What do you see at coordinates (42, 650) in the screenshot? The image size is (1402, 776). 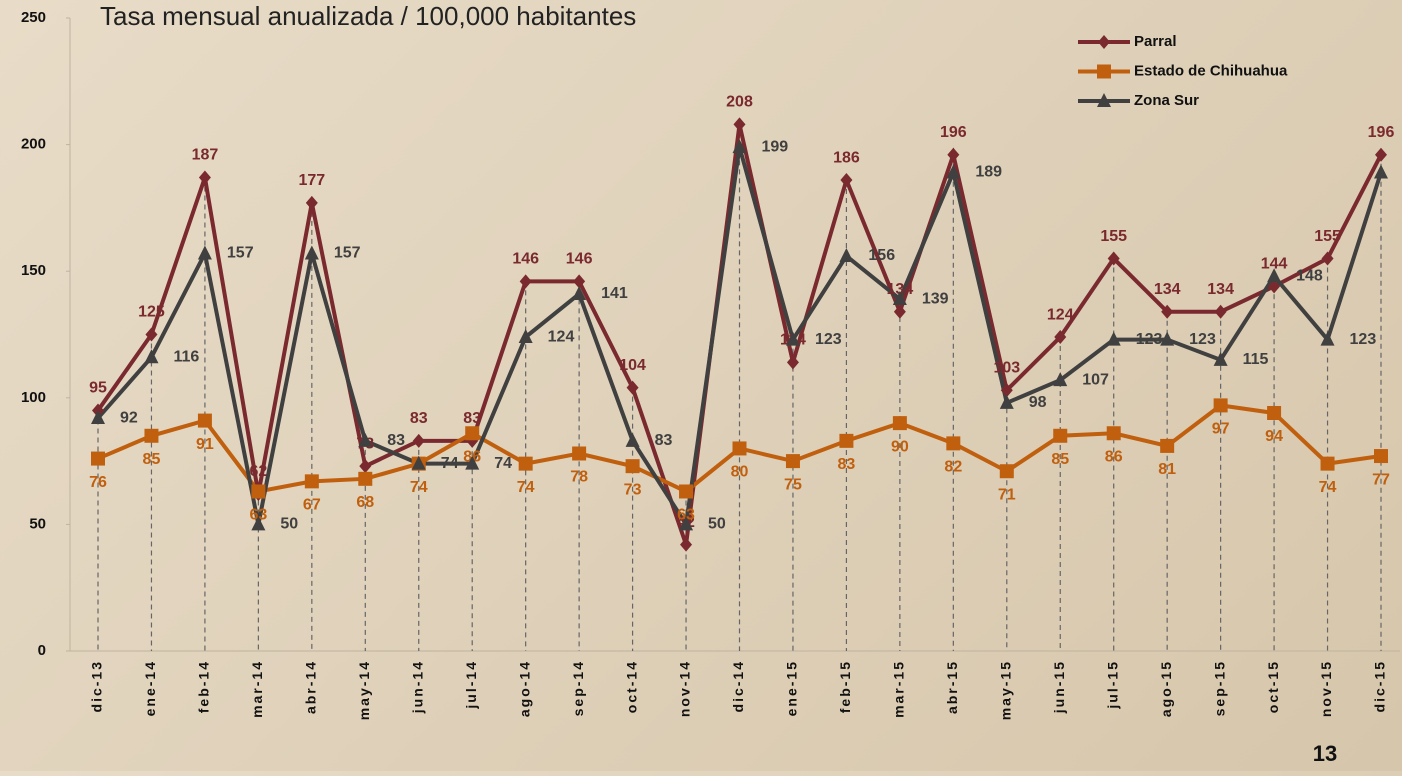 I see `y-tick-label: 0` at bounding box center [42, 650].